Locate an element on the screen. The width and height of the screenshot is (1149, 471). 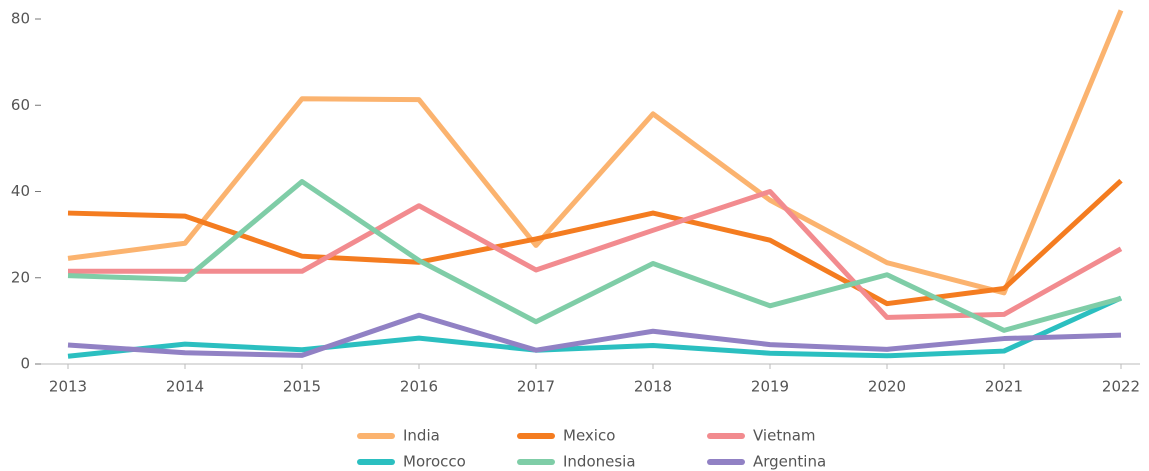
x-tick-label: 2021 is located at coordinates (1004, 387).